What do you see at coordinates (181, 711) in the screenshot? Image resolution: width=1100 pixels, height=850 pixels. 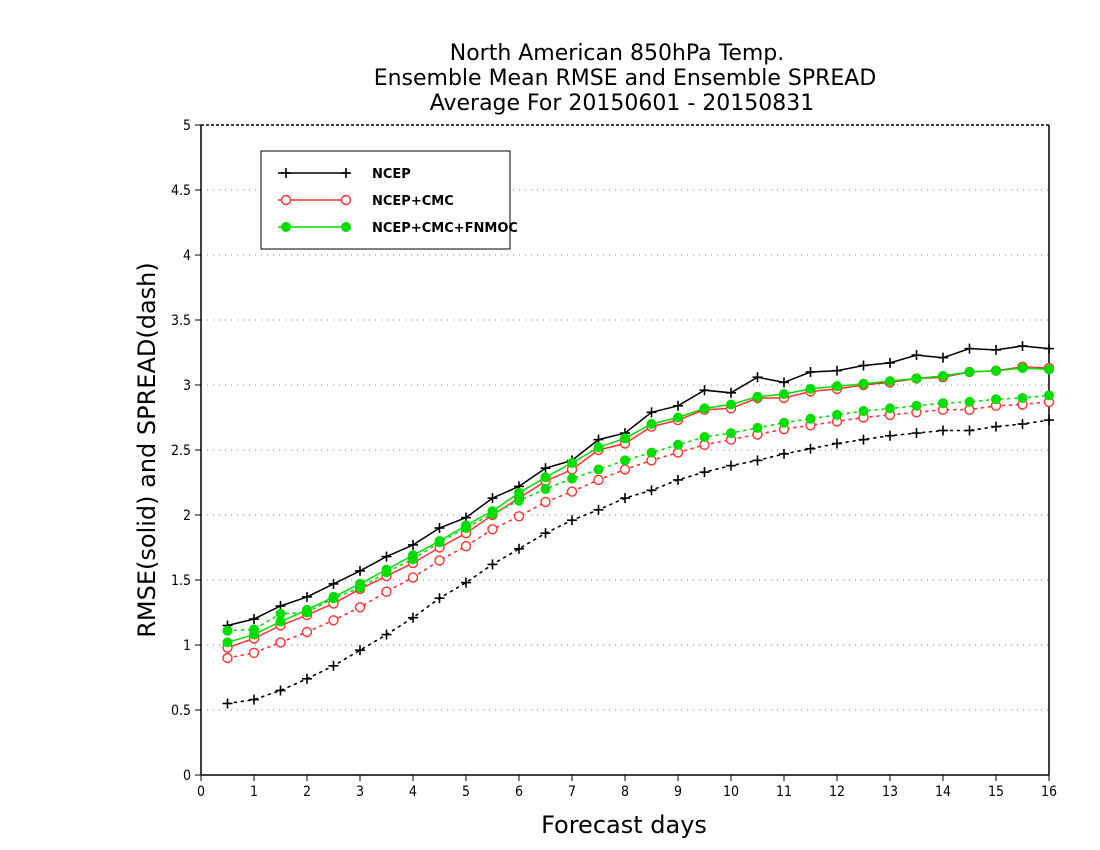 I see `y-tick-label: 0.5` at bounding box center [181, 711].